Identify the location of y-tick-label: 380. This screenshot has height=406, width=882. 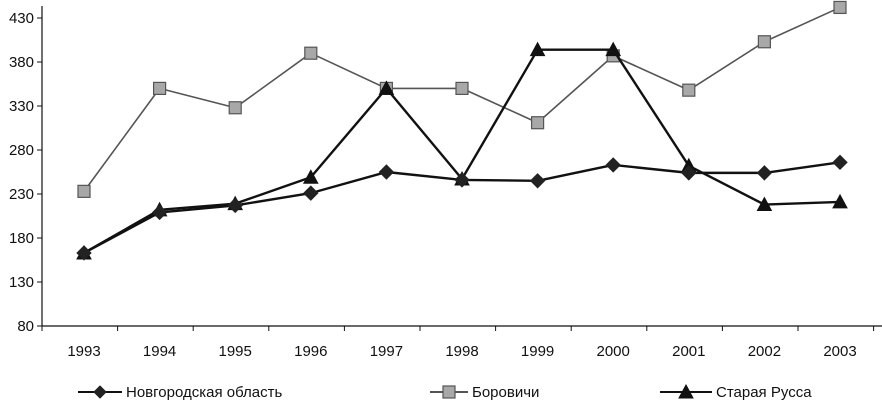
(21, 62).